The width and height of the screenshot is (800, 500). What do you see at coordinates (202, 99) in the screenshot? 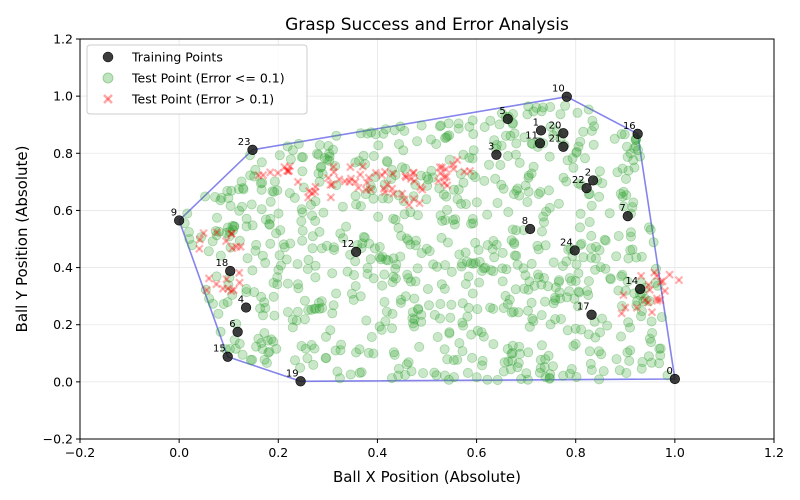
I see `legend-label-test-error: Test Point (Error > 0.1)` at bounding box center [202, 99].